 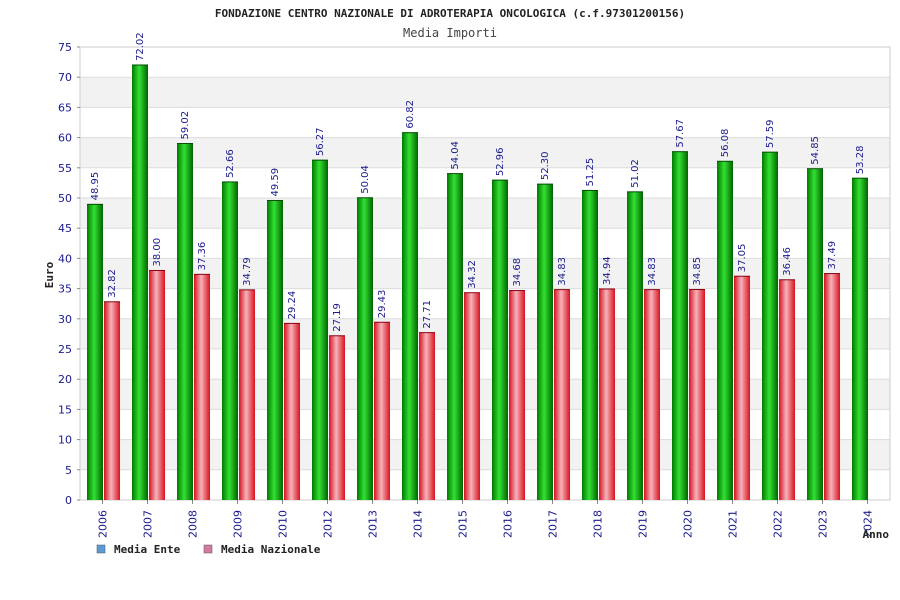 What do you see at coordinates (68, 470) in the screenshot?
I see `y-tick-label: 5` at bounding box center [68, 470].